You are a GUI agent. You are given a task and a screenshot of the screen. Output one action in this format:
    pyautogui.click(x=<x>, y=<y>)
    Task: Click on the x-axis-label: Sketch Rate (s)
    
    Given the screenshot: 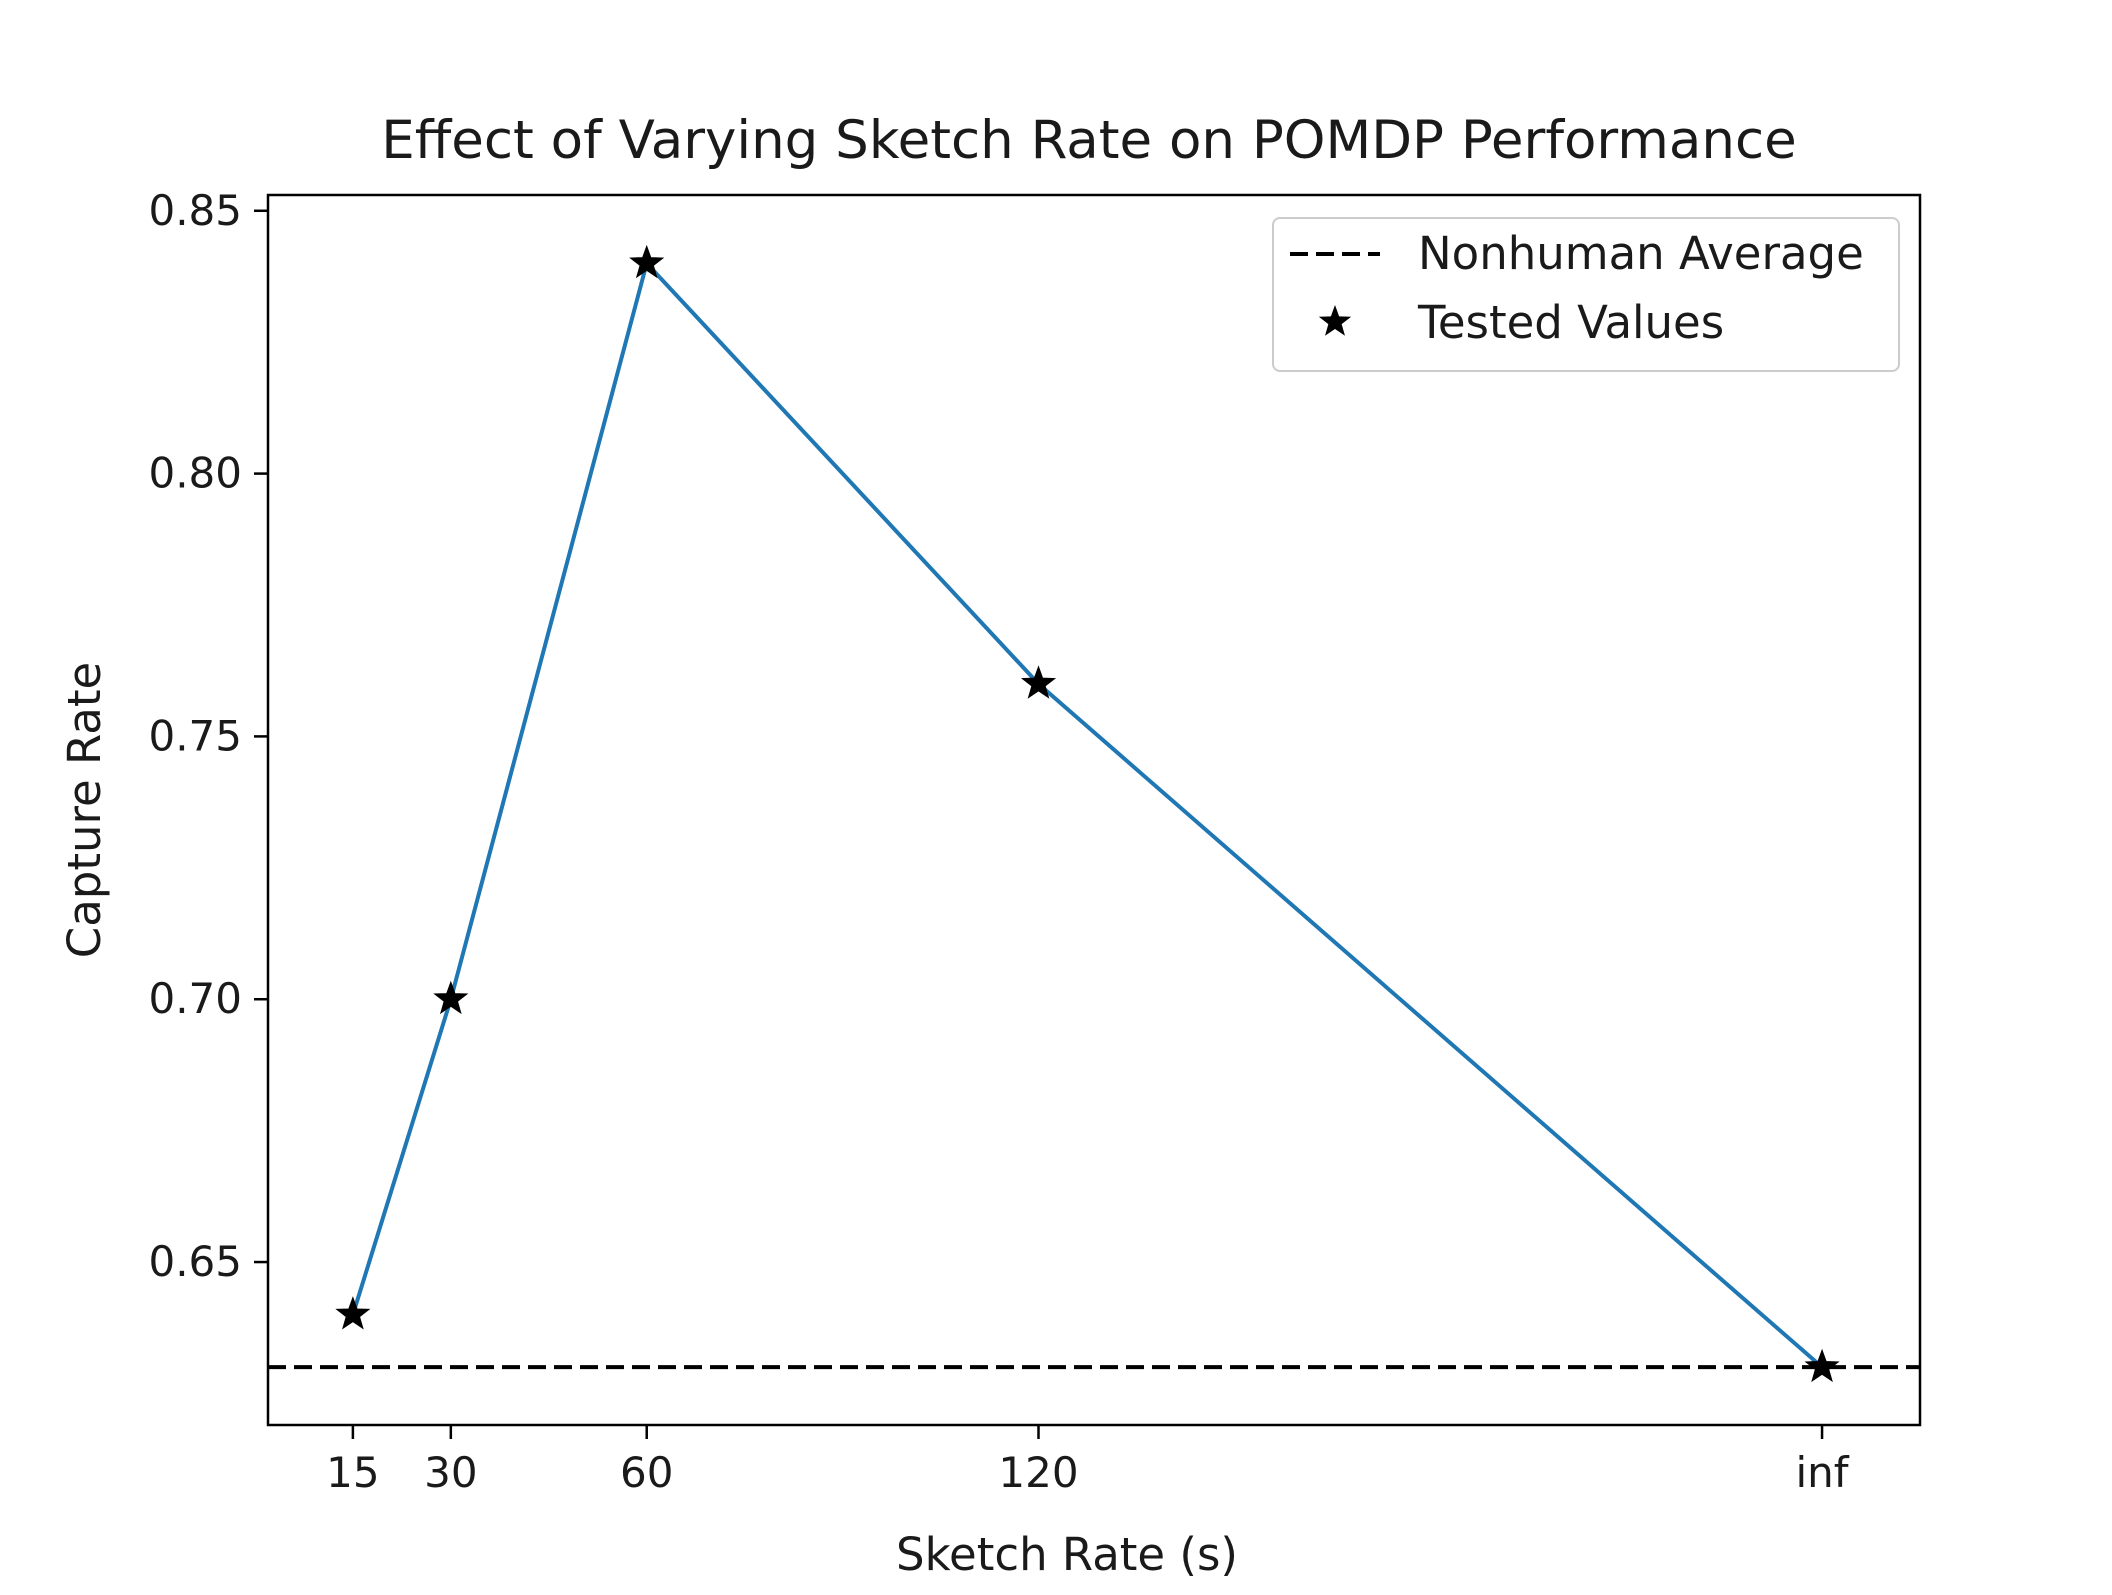 What is the action you would take?
    pyautogui.click(x=1067, y=1554)
    